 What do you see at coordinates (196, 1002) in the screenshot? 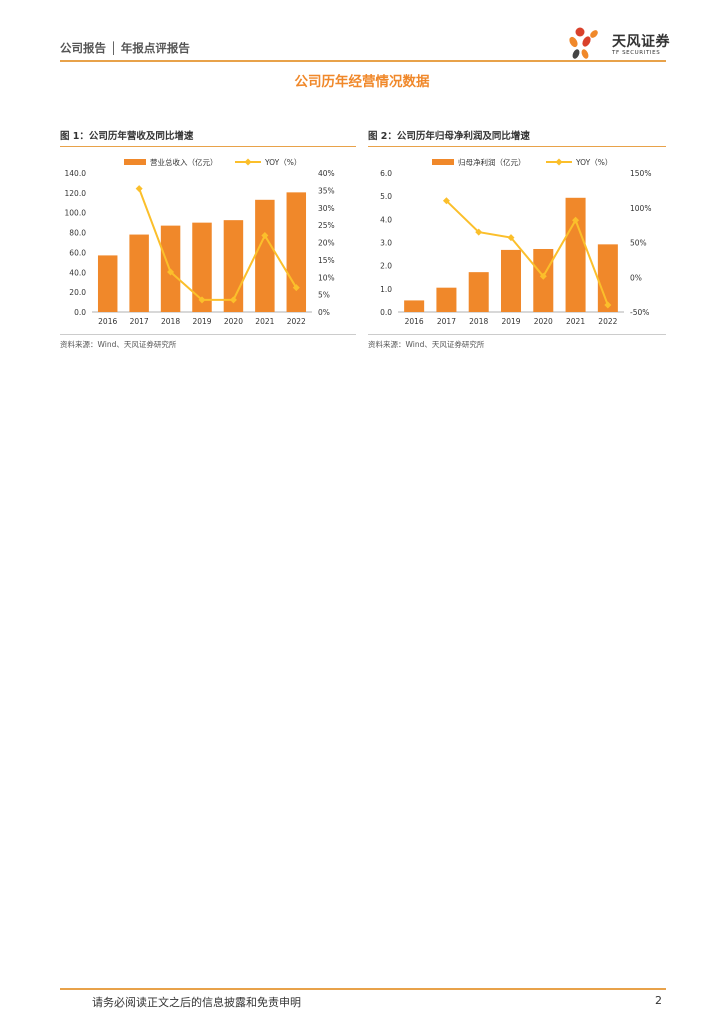
I see `footer-disclaimer: 请务必阅读正文之后的信息披露和免责申明` at bounding box center [196, 1002].